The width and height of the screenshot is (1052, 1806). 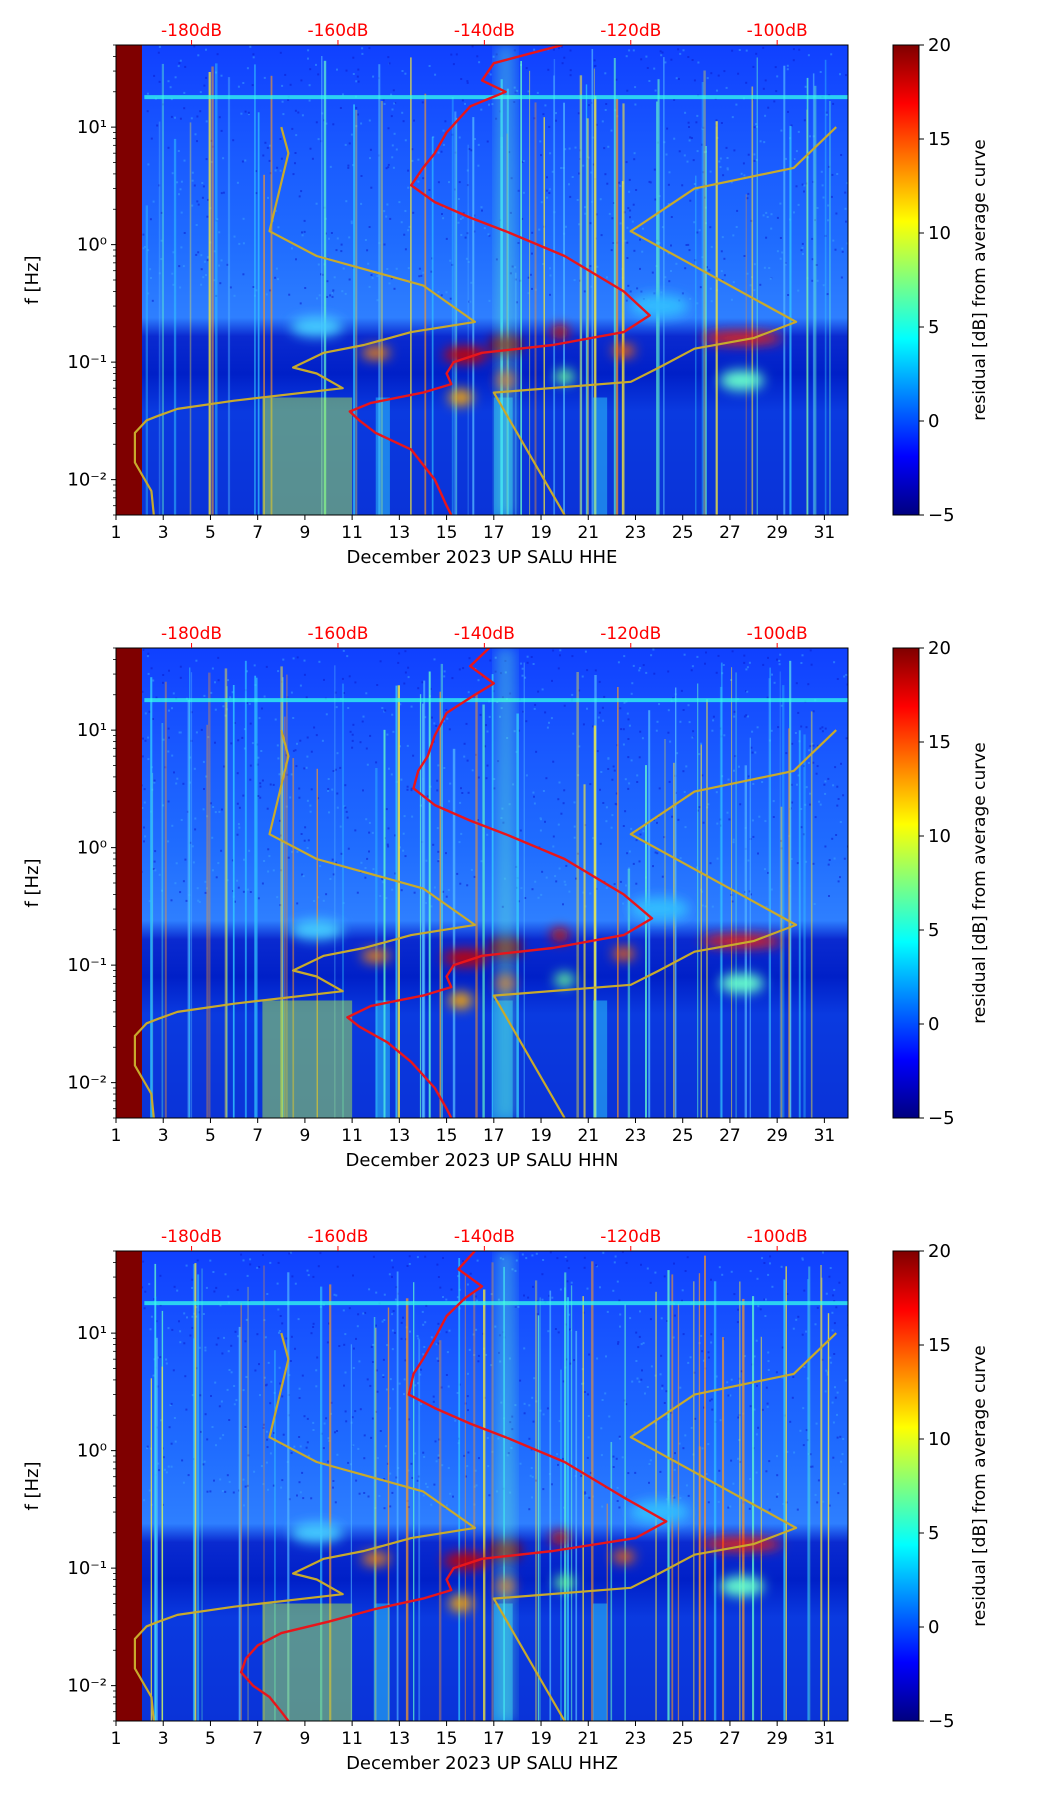 I want to click on x-axis-tick-label: 11, so click(x=352, y=1739).